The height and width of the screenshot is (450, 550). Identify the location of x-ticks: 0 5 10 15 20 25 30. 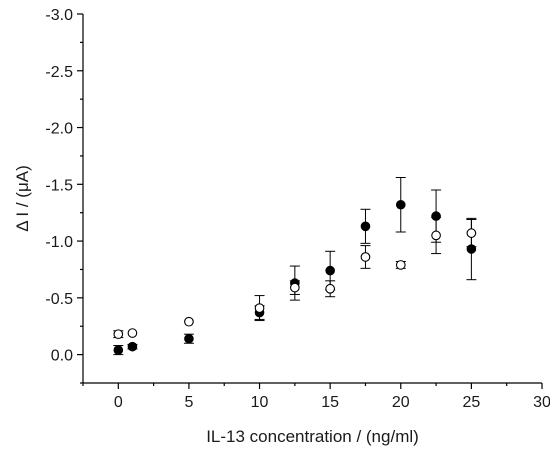
(316, 397).